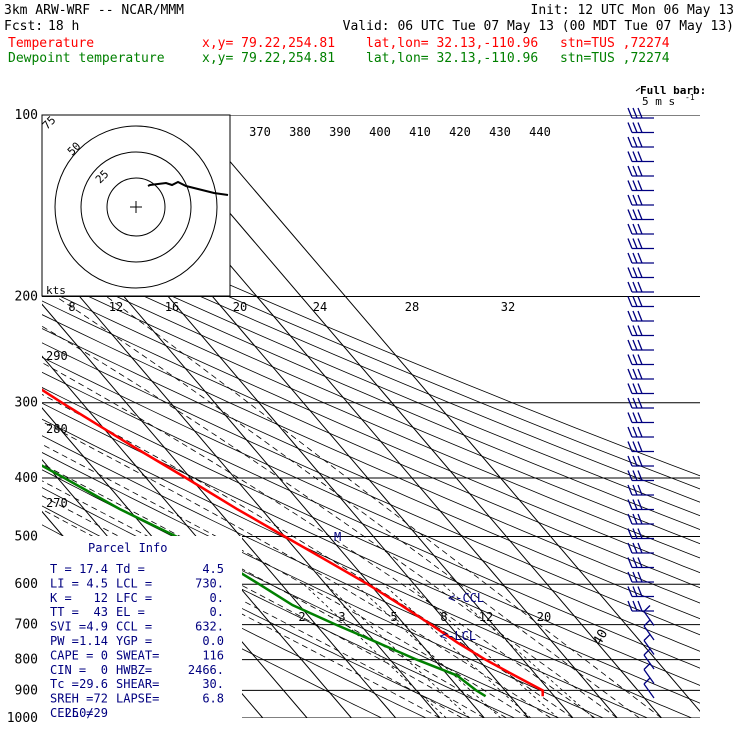 The width and height of the screenshot is (740, 740). I want to click on parcel-row-6-col-2: SWEAT=, so click(137, 655).